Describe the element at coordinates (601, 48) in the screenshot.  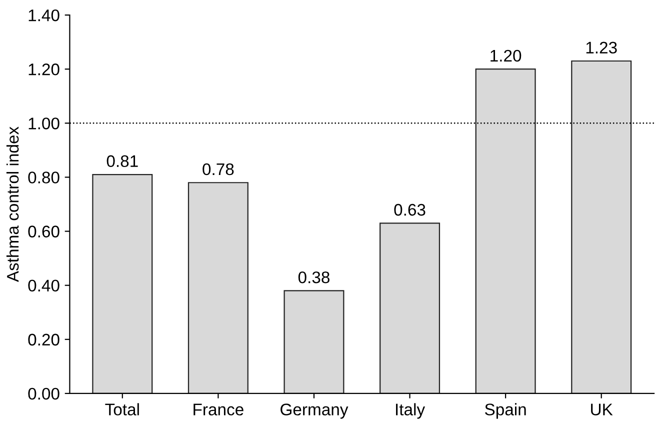
I see `data-label: 1.23` at that location.